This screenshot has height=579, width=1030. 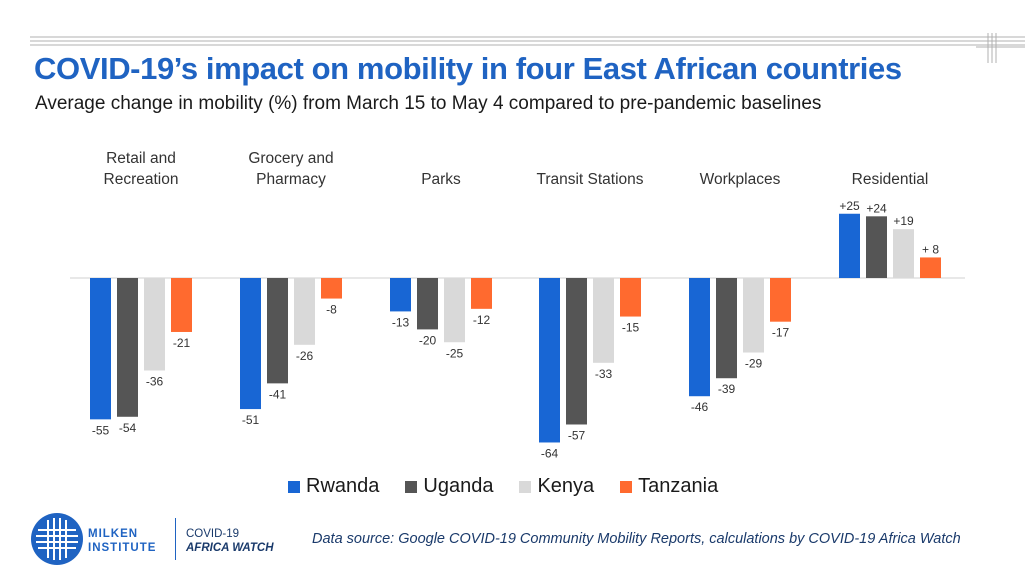 I want to click on data-label: -15, so click(x=631, y=328).